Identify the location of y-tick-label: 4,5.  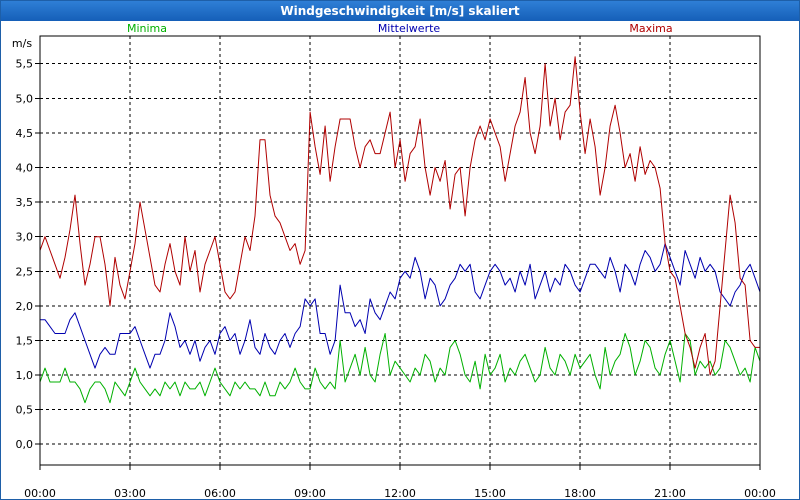
(25, 133).